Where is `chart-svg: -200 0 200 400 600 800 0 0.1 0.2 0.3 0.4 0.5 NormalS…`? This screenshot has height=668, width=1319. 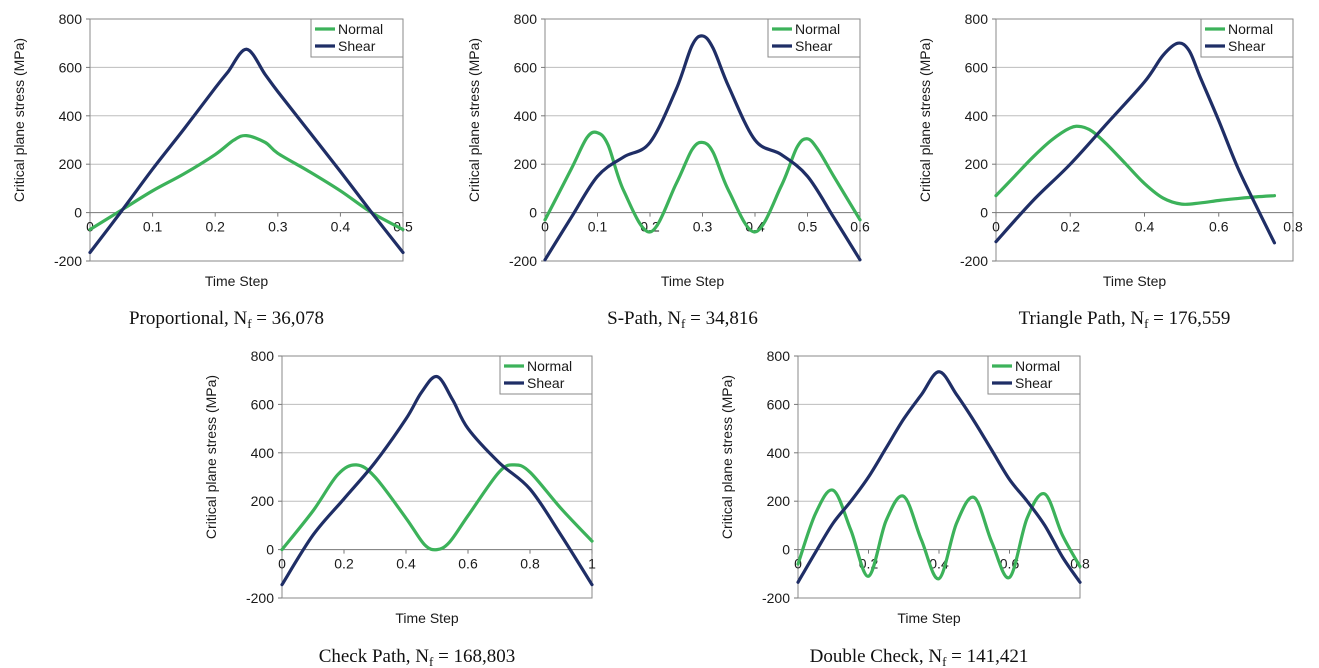 chart-svg: -200 0 200 400 600 800 0 0.1 0.2 0.3 0.4 0.5 NormalS… is located at coordinates (212, 171).